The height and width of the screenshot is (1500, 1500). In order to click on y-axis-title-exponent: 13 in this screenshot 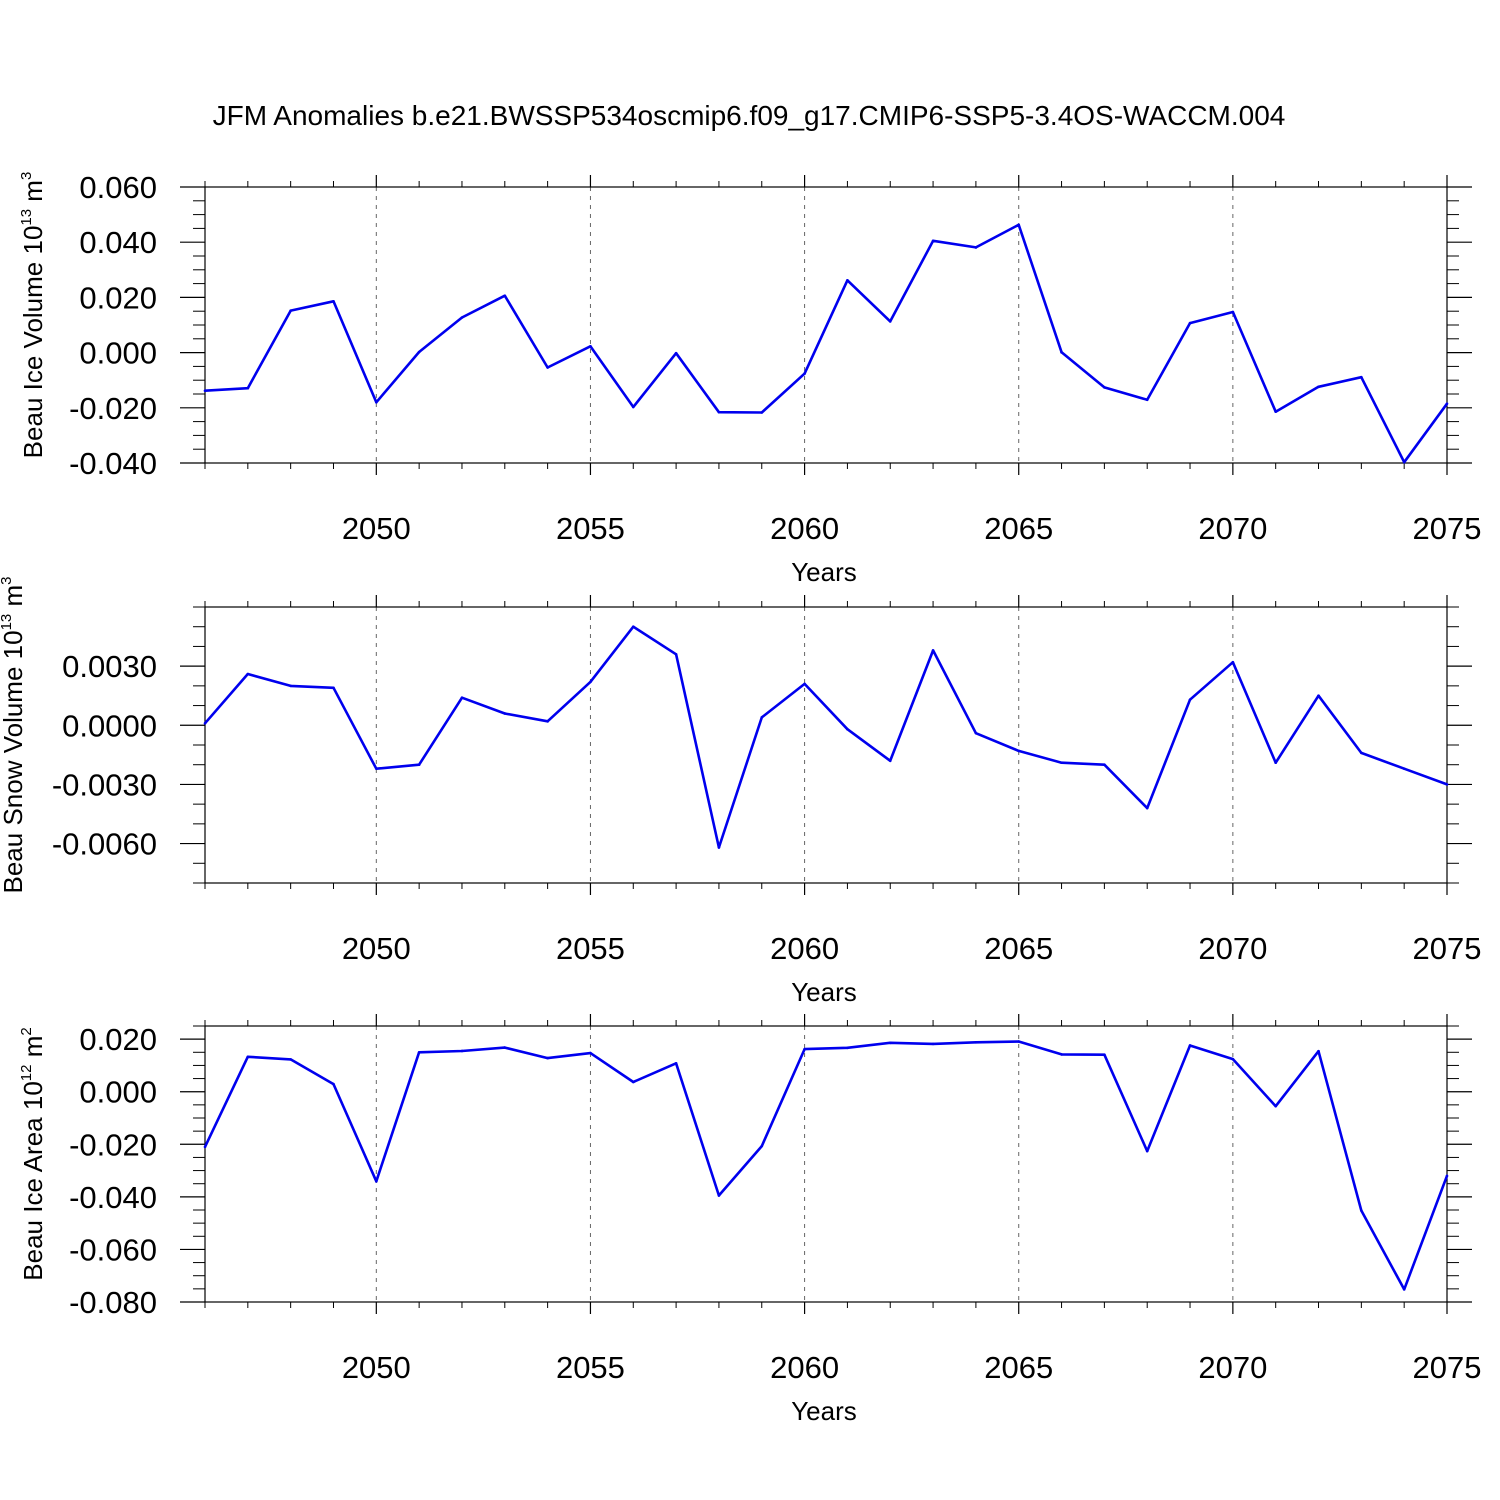, I will do `click(26, 217)`.